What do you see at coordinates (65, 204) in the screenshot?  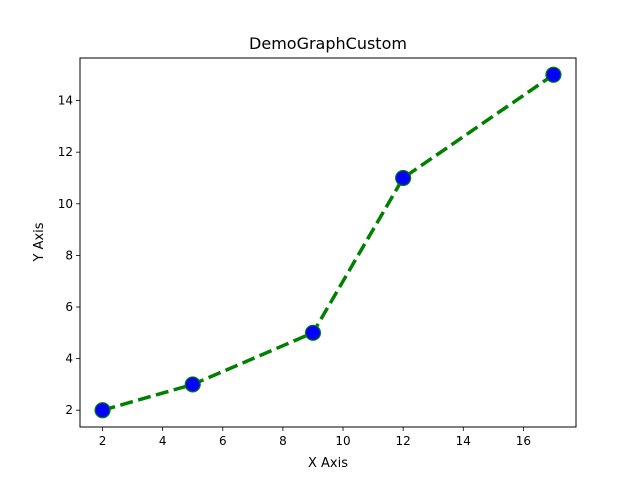 I see `y-tick-label: 10` at bounding box center [65, 204].